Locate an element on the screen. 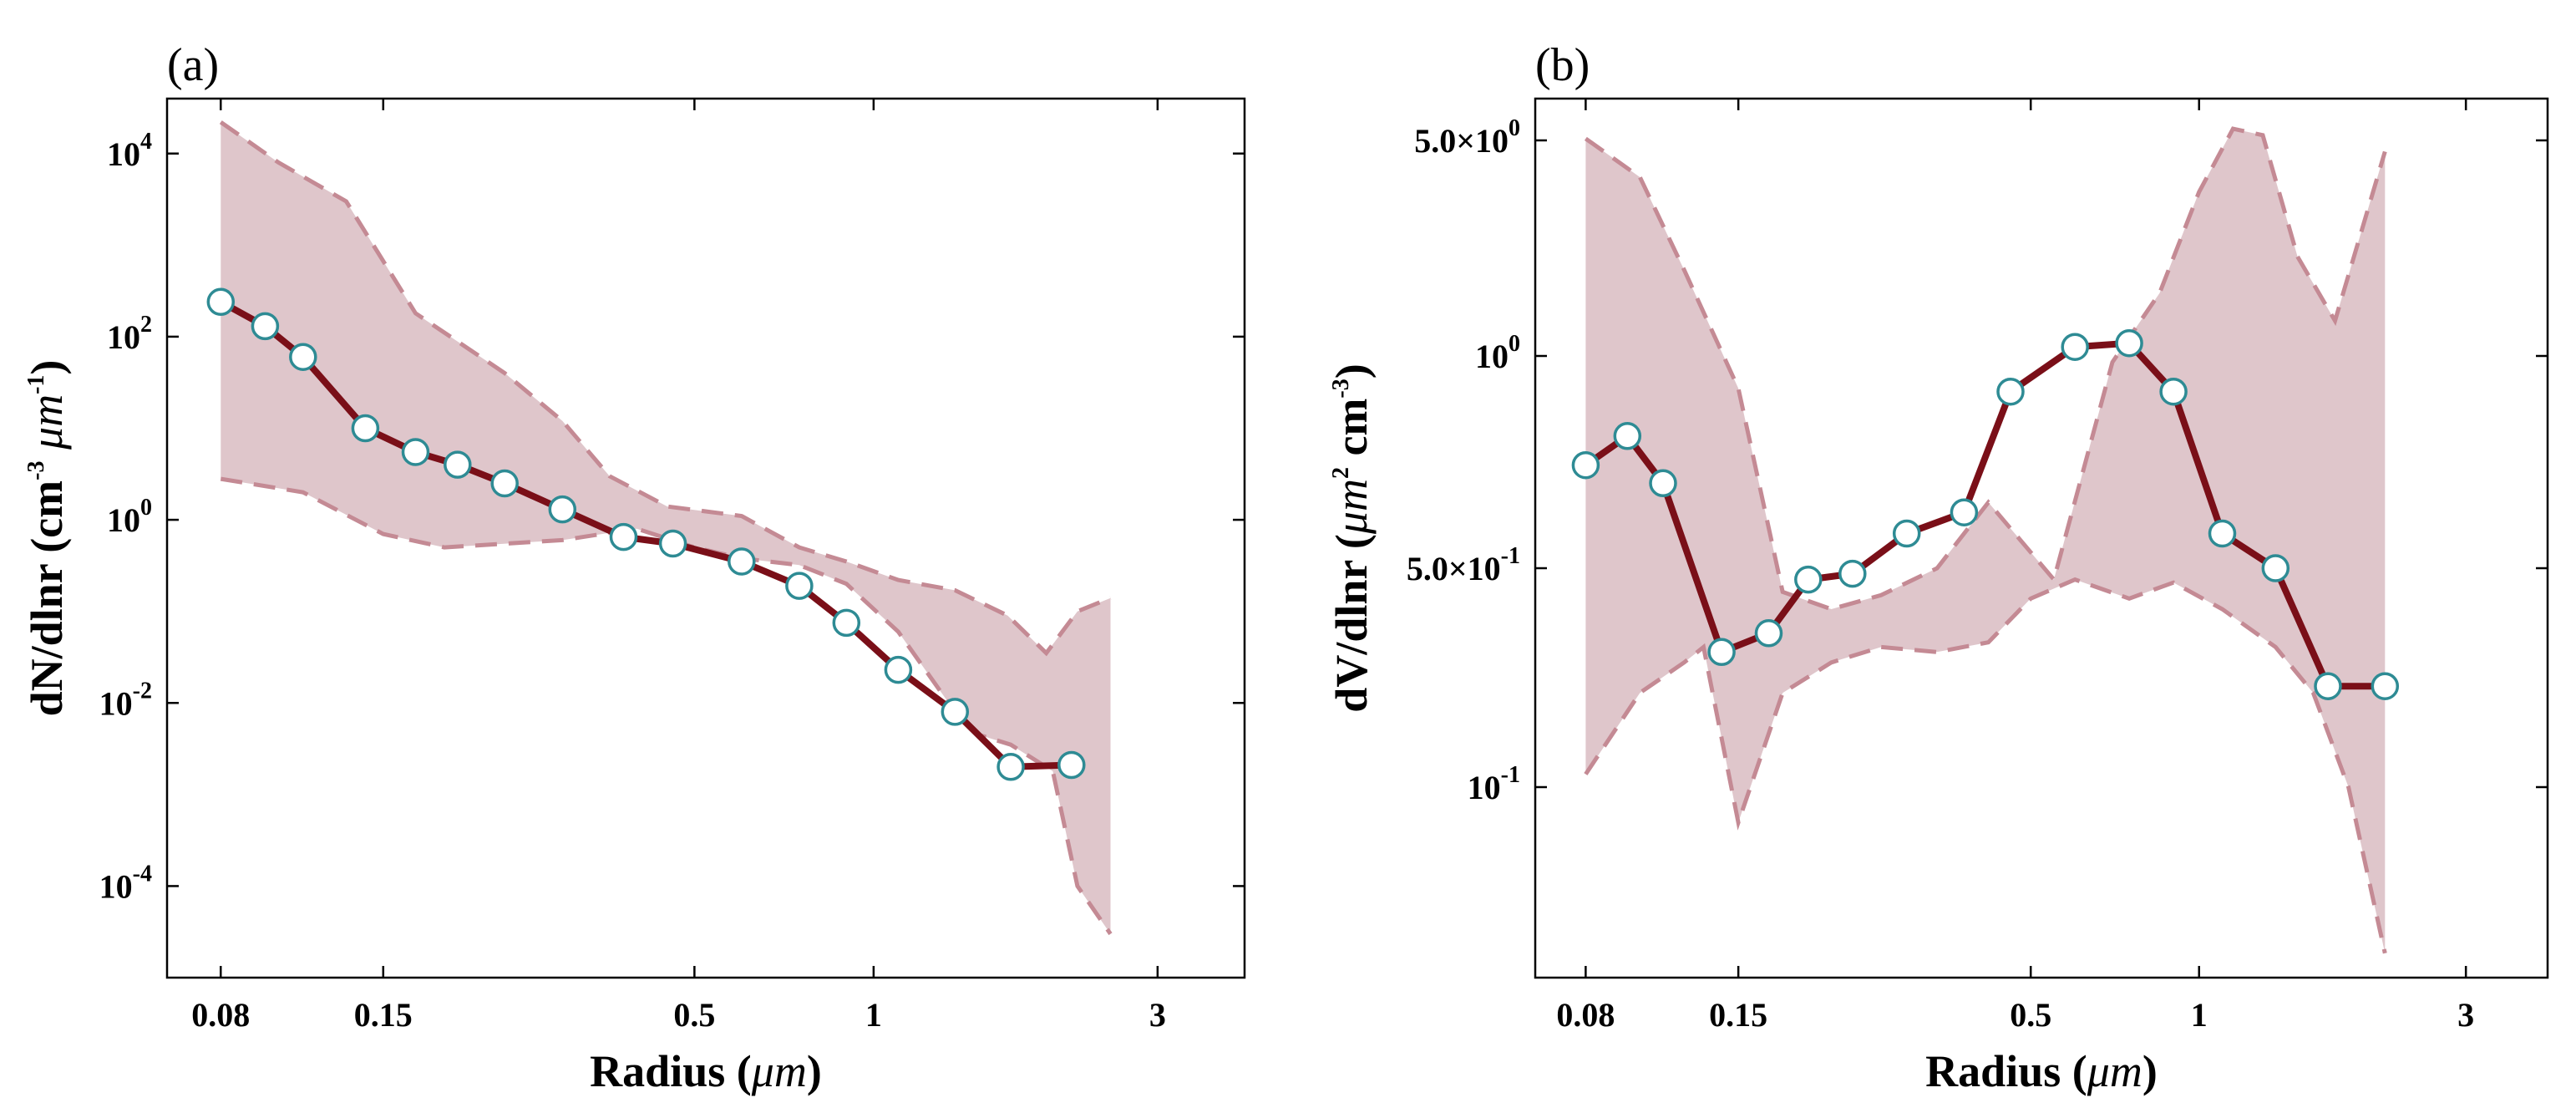  panel-b-band-lower-edge is located at coordinates (1985, 765).